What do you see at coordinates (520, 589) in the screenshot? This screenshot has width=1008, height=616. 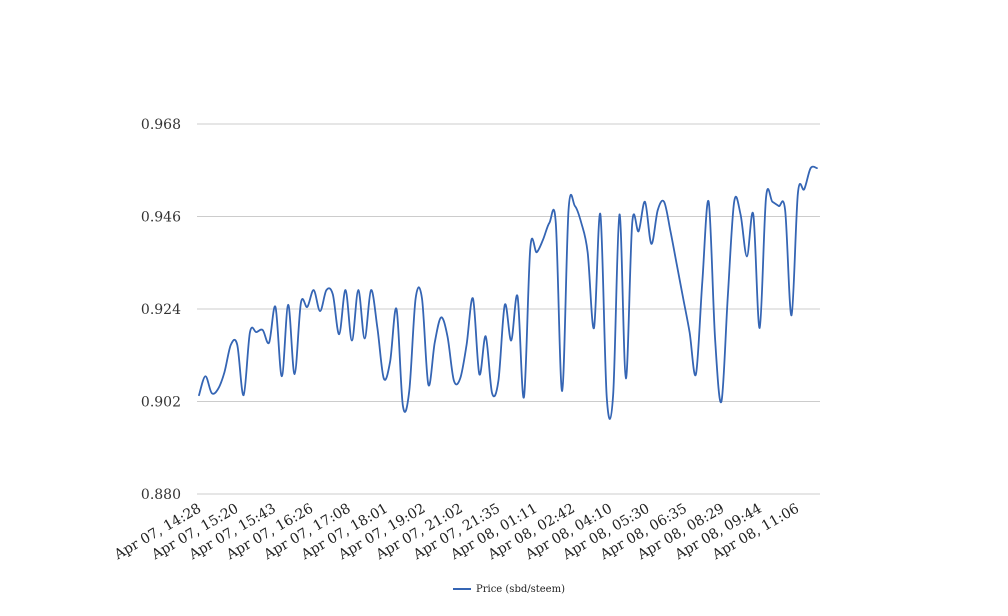 I see `legend-label: Price (sbd/steem)` at bounding box center [520, 589].